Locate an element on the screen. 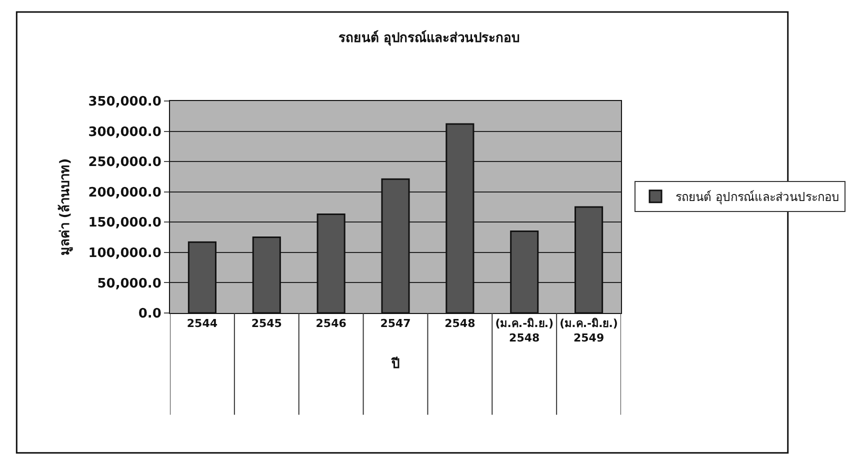 Image resolution: width=858 pixels, height=470 pixels. y-tick-label: 250,000.0 is located at coordinates (125, 162).